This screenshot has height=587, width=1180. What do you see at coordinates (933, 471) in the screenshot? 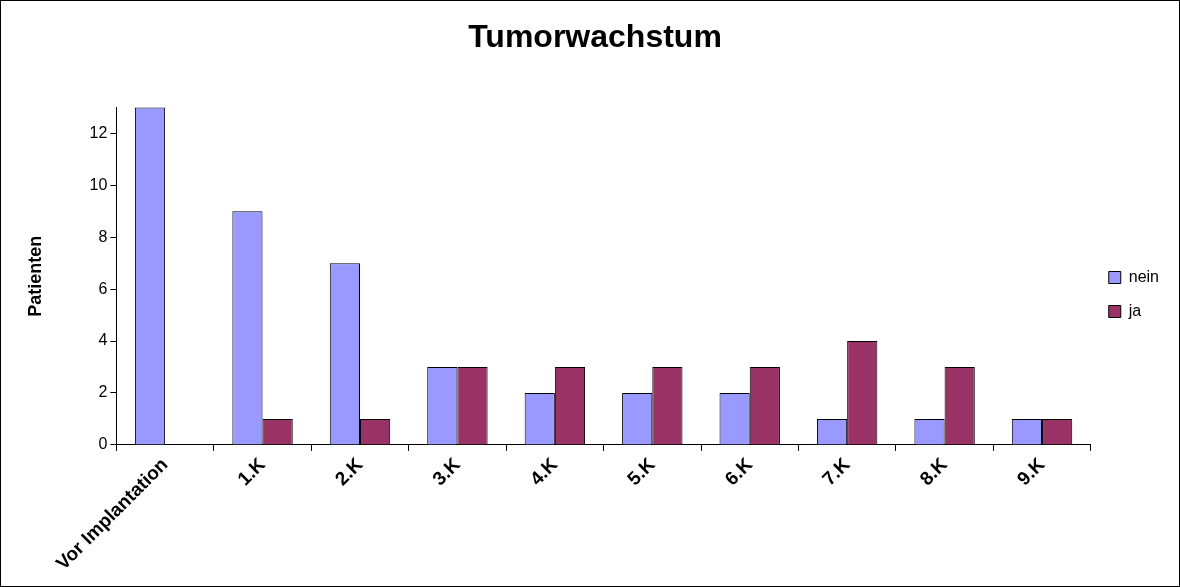
I see `x-tick-label: 8.K` at bounding box center [933, 471].